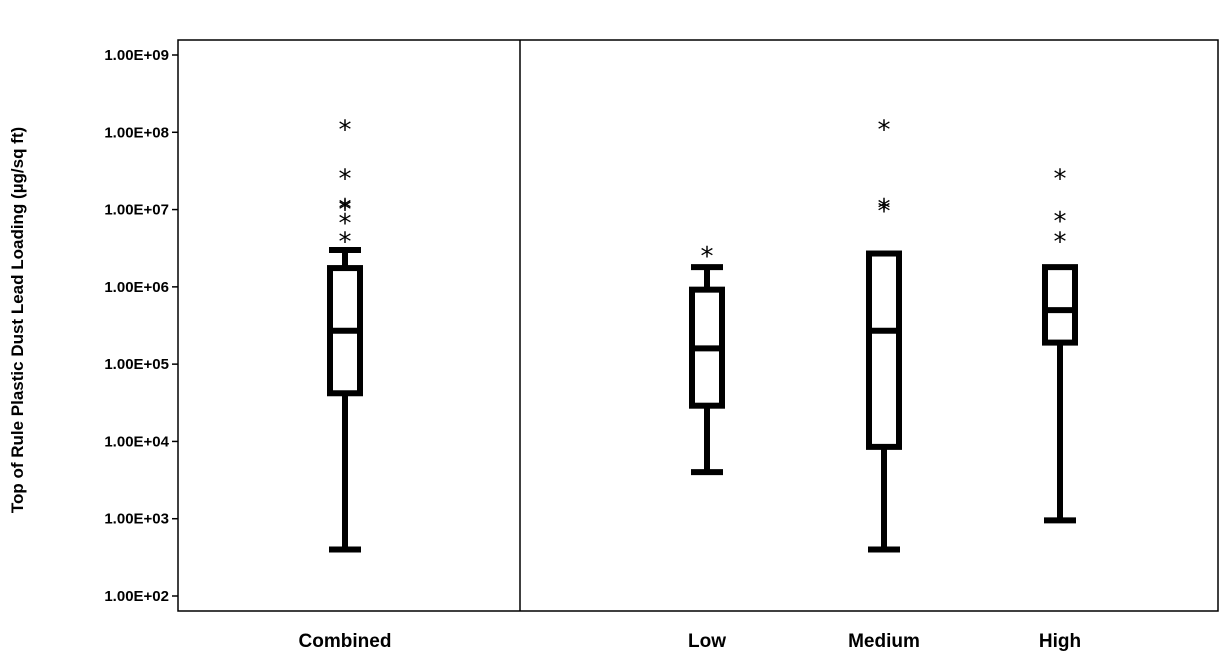 The image size is (1222, 653). I want to click on y-tick-label: 1.00E+05, so click(136, 364).